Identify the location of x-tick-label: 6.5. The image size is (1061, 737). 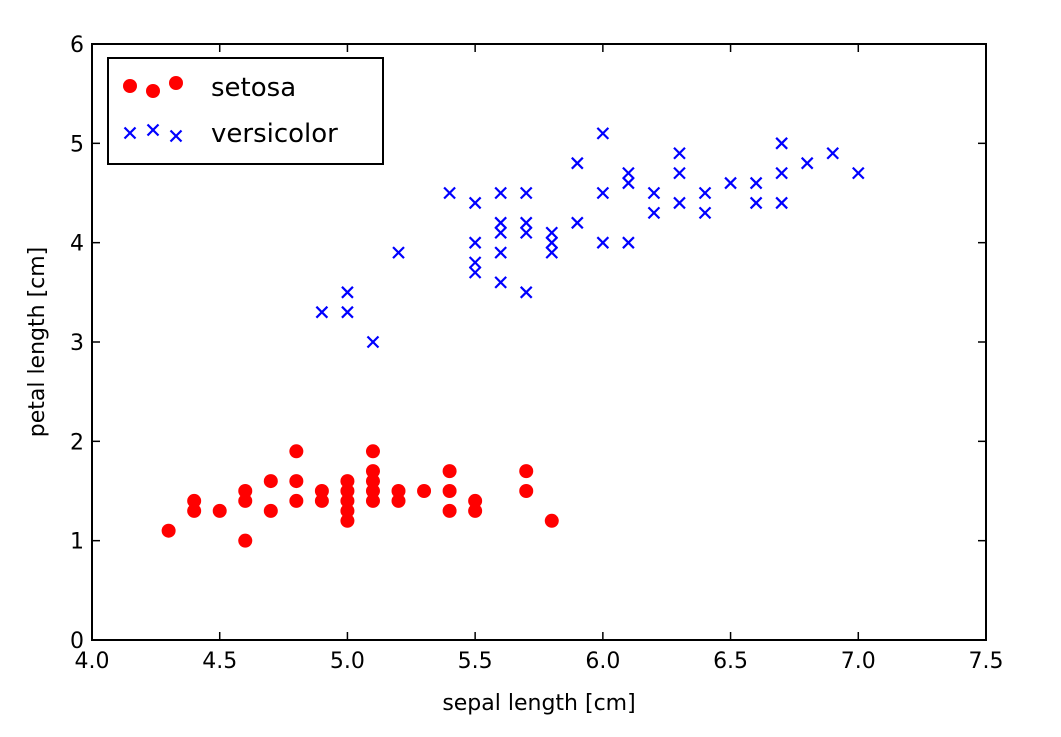
(730, 661).